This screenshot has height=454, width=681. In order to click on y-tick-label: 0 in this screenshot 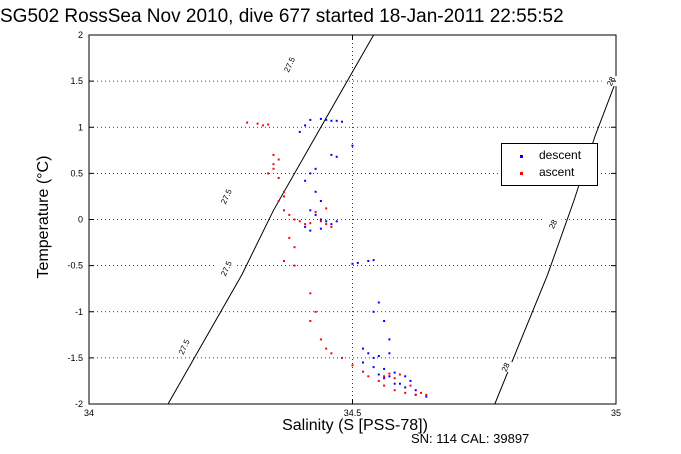, I will do `click(80, 220)`.